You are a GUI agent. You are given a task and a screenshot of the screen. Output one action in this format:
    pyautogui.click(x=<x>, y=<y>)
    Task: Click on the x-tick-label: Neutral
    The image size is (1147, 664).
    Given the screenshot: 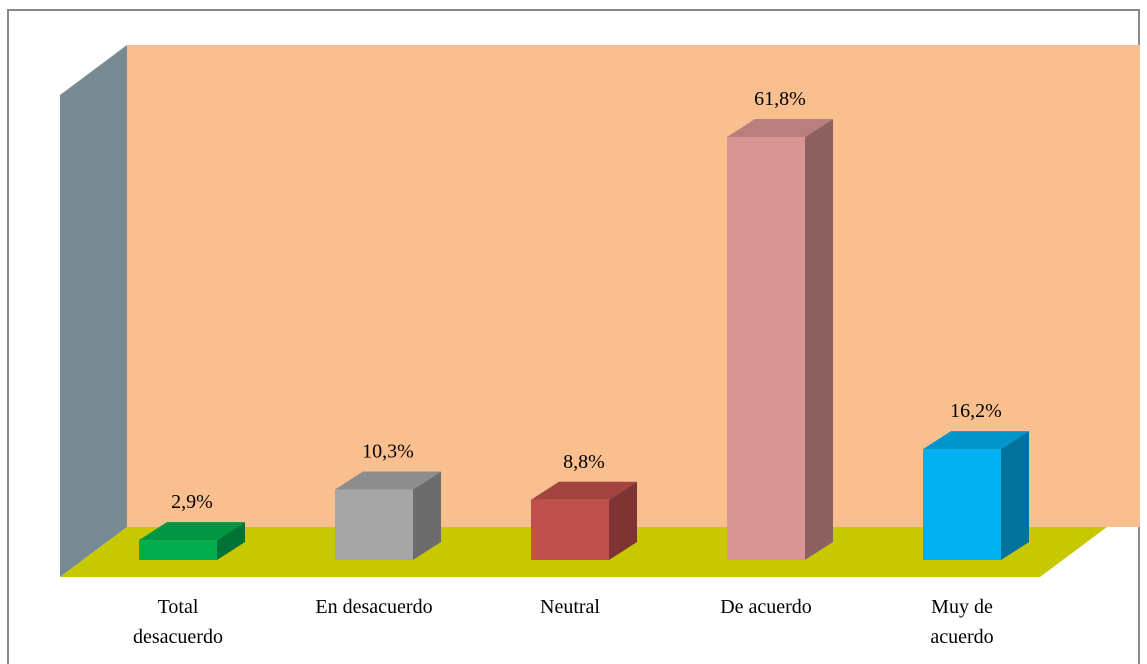 What is the action you would take?
    pyautogui.click(x=570, y=607)
    